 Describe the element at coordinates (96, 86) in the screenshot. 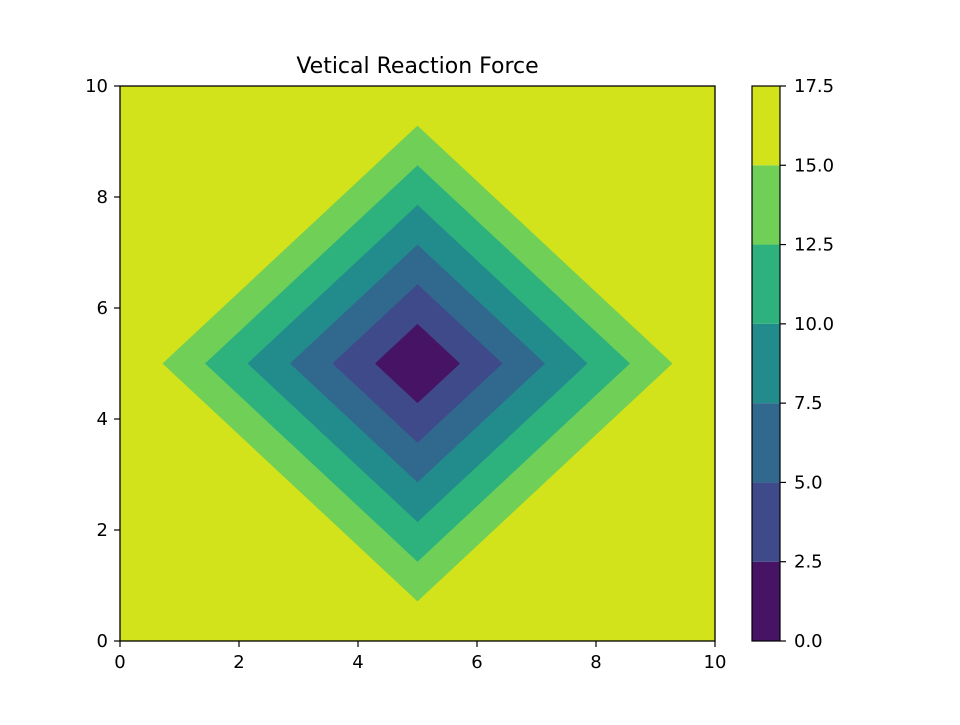

I see `y-tick-label: 10` at that location.